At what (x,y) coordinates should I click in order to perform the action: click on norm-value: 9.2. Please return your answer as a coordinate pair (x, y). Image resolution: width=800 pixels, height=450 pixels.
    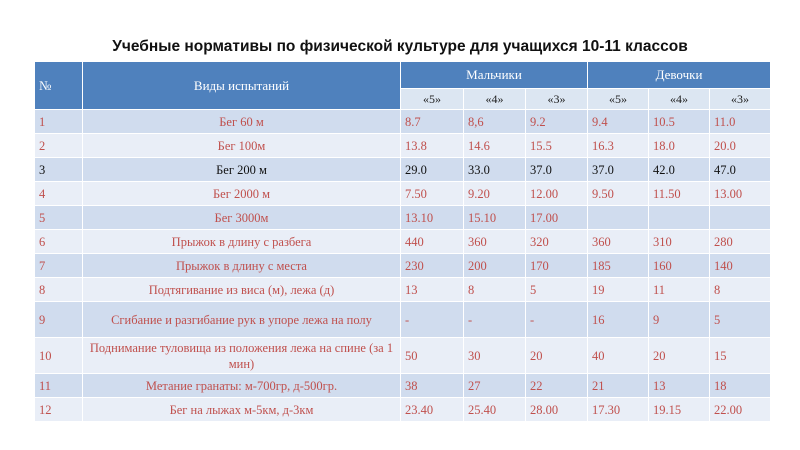
    Looking at the image, I should click on (556, 121).